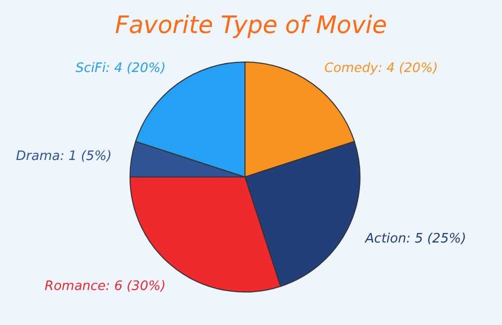 This screenshot has height=325, width=502. What do you see at coordinates (381, 68) in the screenshot?
I see `slice-label: Comedy: 4 (20%)` at bounding box center [381, 68].